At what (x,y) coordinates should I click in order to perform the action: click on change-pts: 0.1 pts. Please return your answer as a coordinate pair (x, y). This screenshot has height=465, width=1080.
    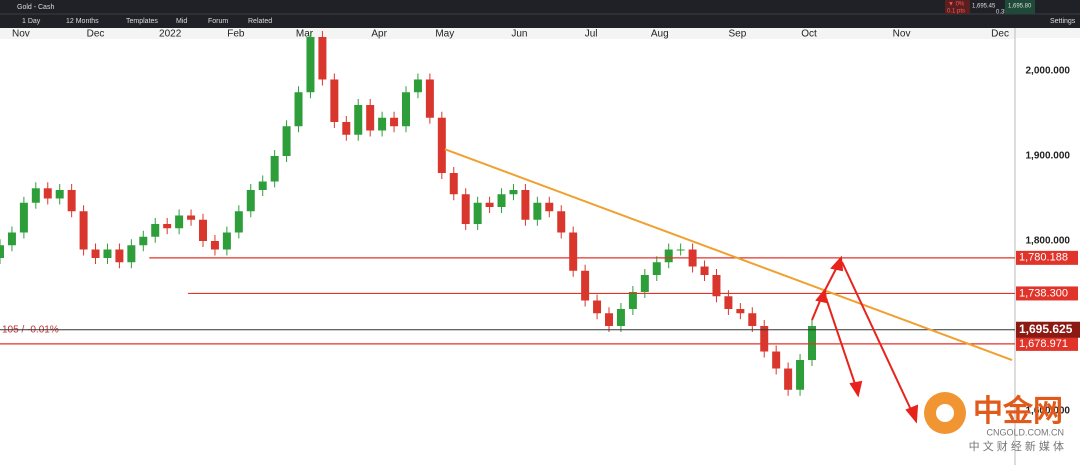
    Looking at the image, I should click on (956, 12).